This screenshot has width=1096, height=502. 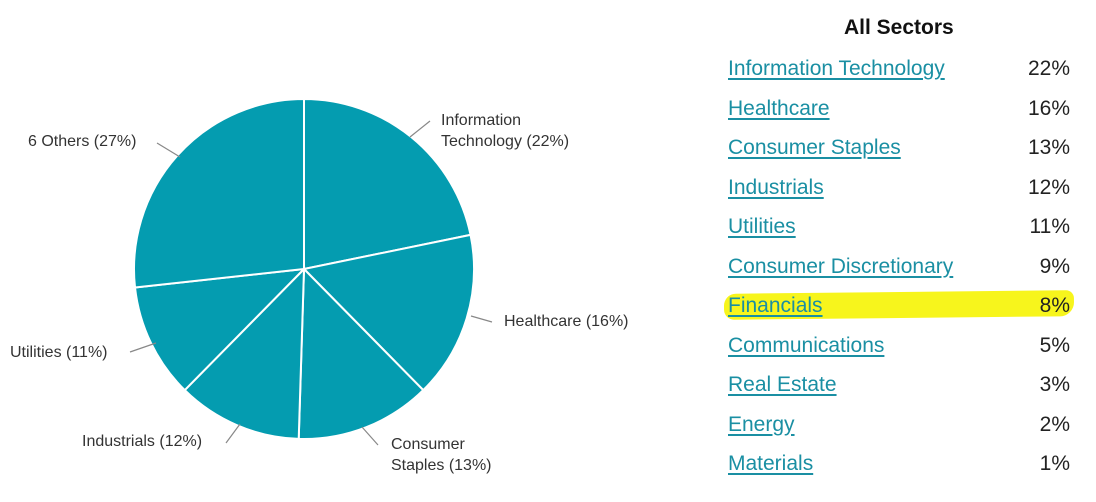 I want to click on pie-slice-label-line: Technology (22%), so click(x=505, y=141).